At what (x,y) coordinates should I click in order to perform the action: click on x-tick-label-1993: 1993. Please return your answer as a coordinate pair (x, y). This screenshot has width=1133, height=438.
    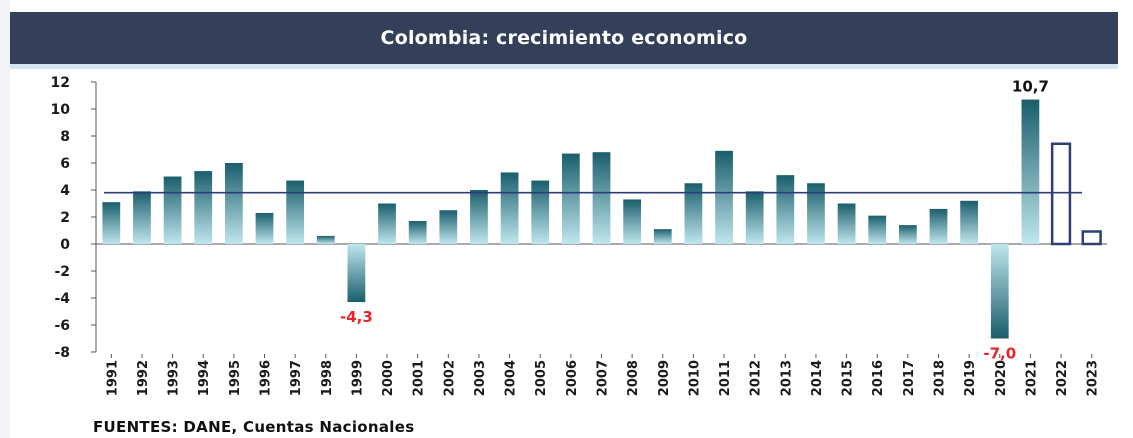
    Looking at the image, I should click on (174, 378).